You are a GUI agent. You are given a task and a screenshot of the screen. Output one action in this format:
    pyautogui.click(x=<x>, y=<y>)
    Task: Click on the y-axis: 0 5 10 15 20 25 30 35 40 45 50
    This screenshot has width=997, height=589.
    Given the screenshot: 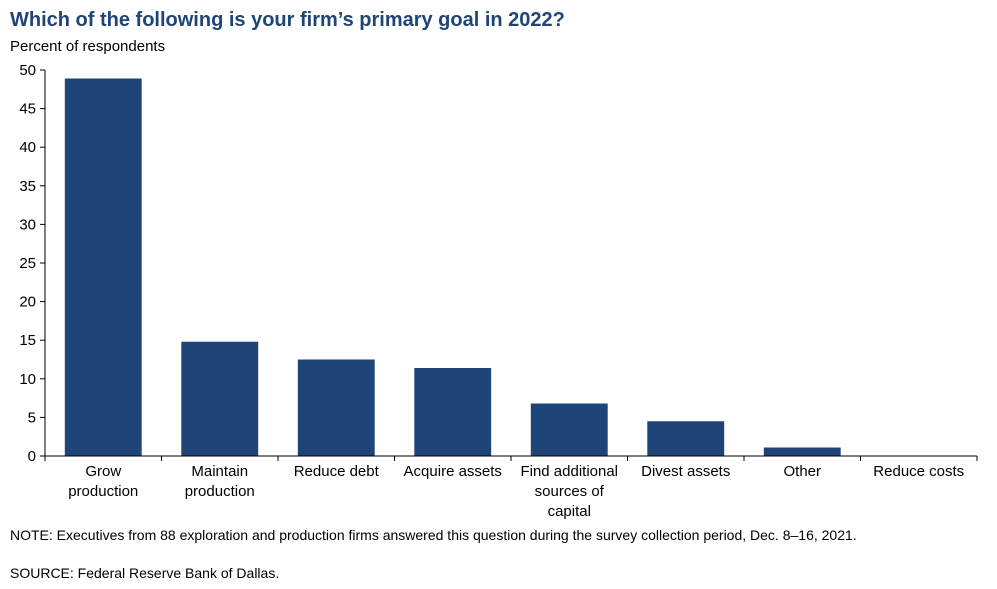 What is the action you would take?
    pyautogui.click(x=32, y=263)
    